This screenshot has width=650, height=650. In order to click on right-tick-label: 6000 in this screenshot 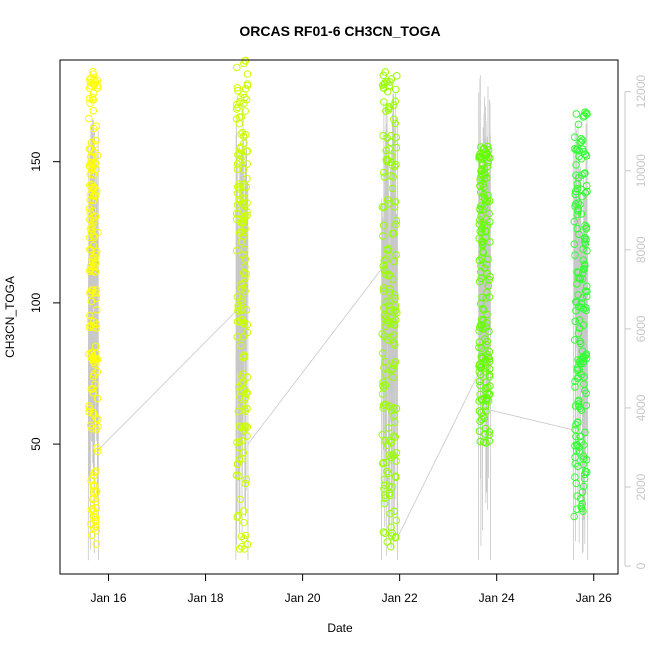, I will do `click(641, 328)`.